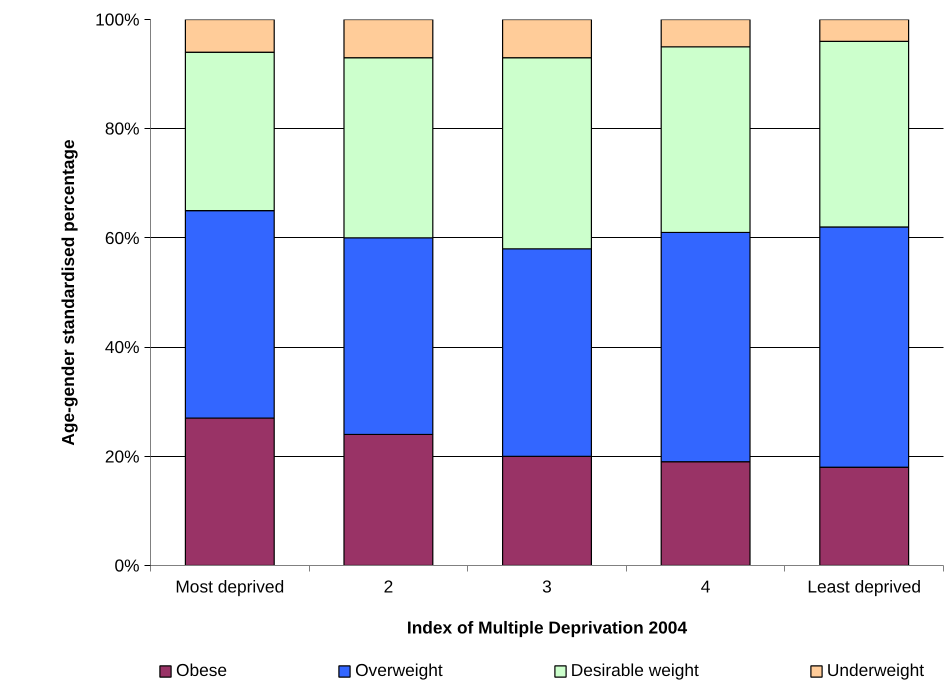 The image size is (948, 691). Describe the element at coordinates (547, 628) in the screenshot. I see `x-axis-title: Index of Multiple Deprivation 2004` at that location.